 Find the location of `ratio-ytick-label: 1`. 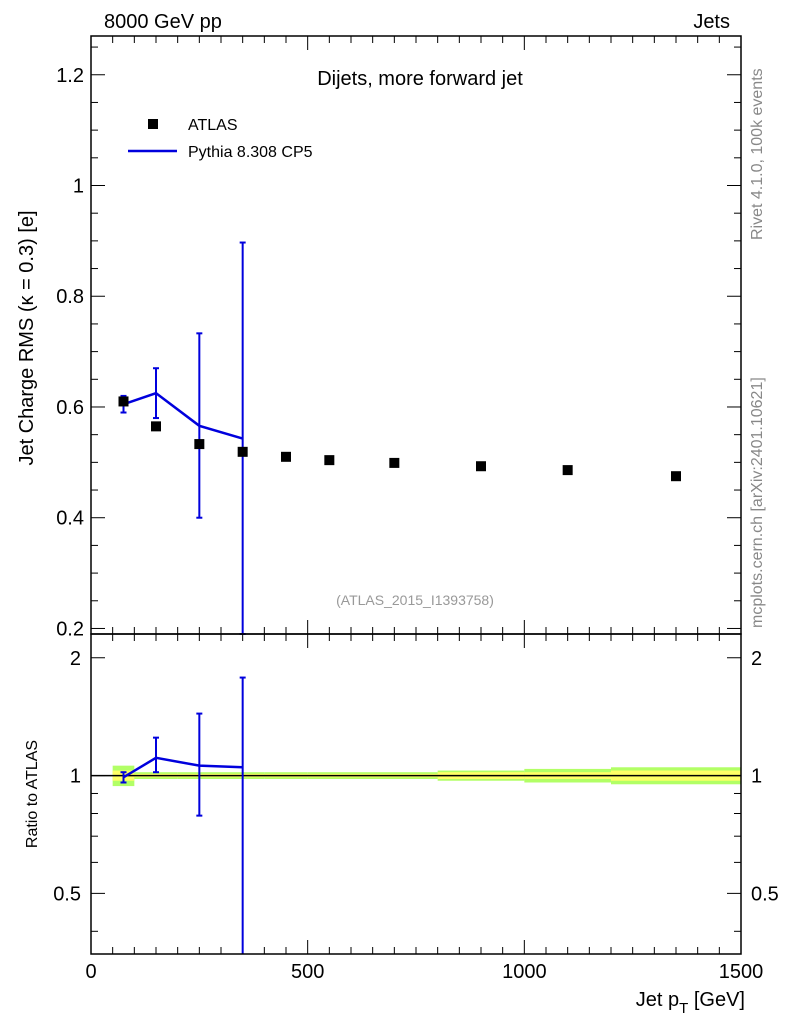

ratio-ytick-label: 1 is located at coordinates (75, 777).